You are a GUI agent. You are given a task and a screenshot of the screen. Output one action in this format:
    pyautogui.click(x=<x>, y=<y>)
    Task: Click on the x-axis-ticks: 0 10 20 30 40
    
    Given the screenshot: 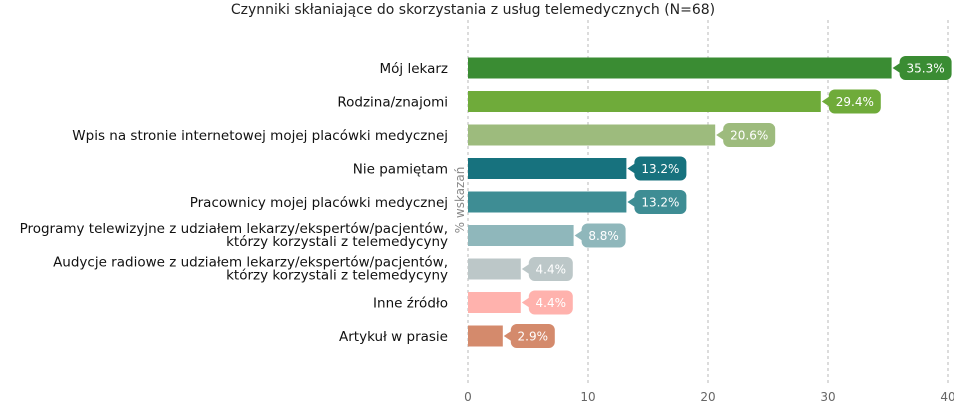 What is the action you would take?
    pyautogui.click(x=709, y=395)
    